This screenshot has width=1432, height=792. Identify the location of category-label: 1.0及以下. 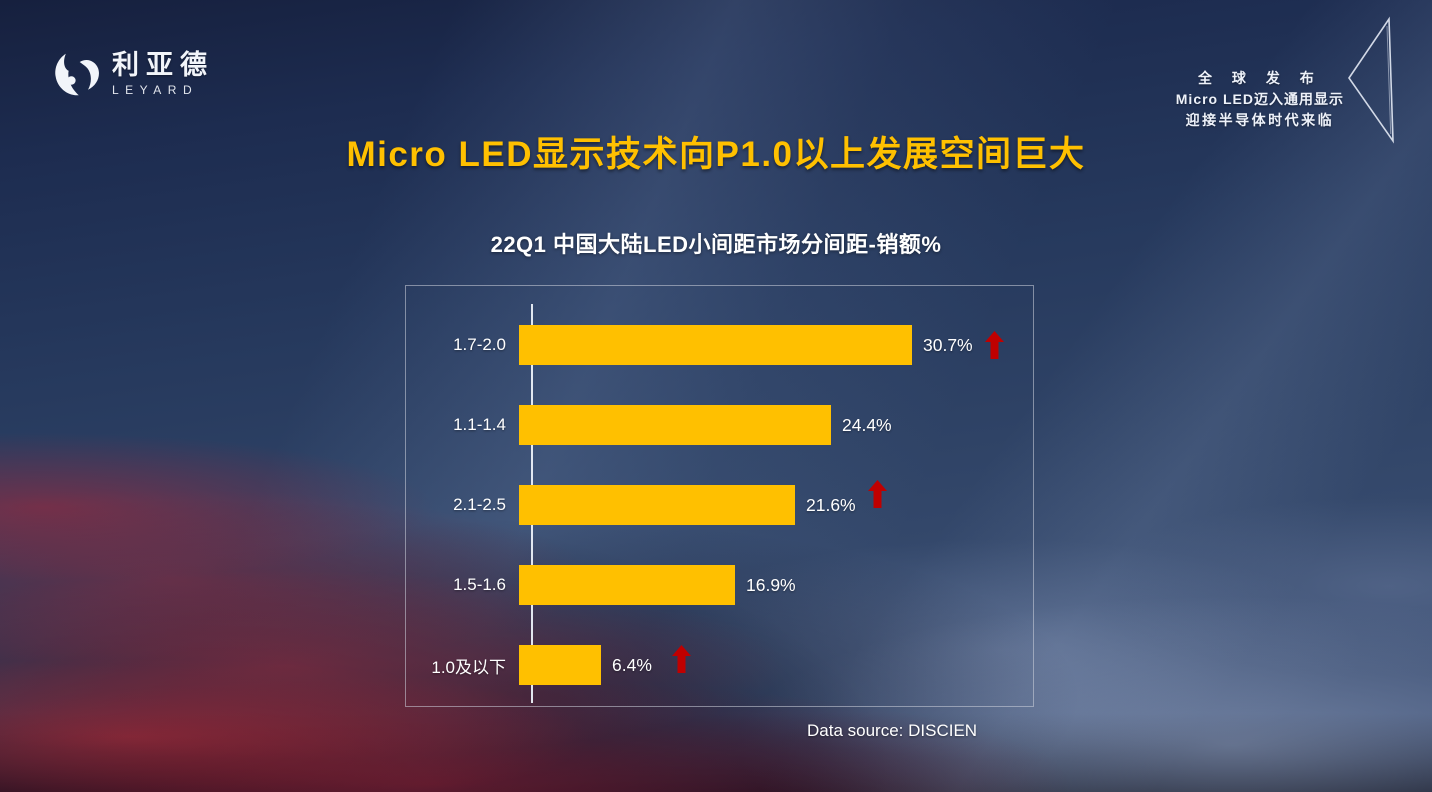
(468, 667).